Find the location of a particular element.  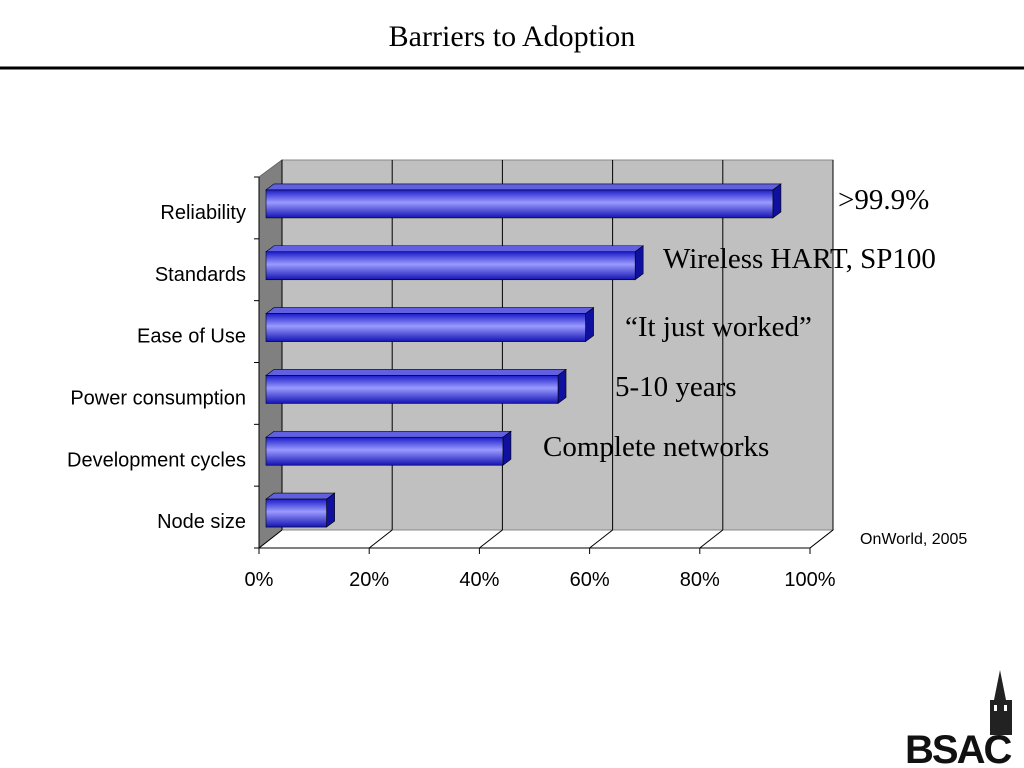

x-tick-label: 20% is located at coordinates (369, 580).